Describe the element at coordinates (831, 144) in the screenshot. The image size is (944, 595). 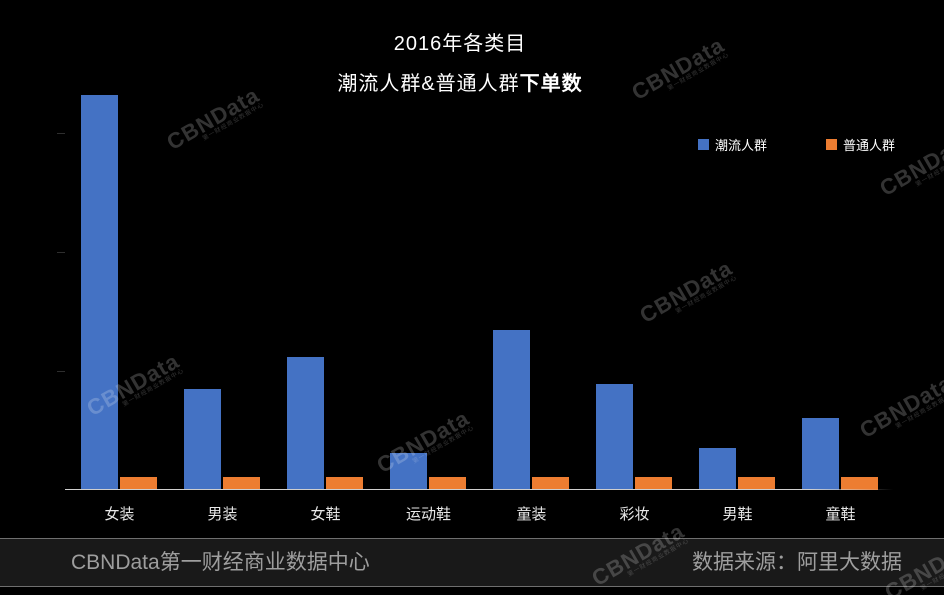
I see `legend-swatch-normal-icon` at that location.